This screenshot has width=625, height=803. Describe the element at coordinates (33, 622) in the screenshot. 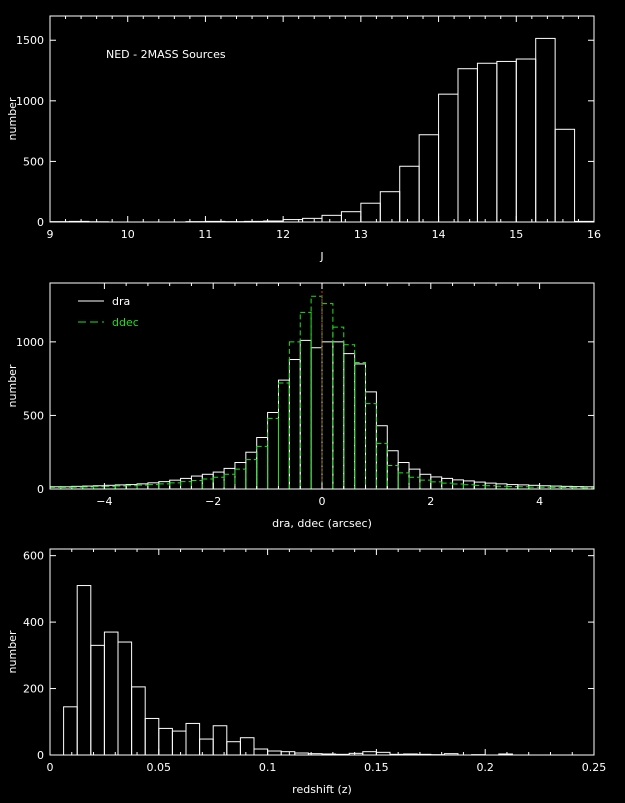

I see `y-tick-label: 400` at that location.